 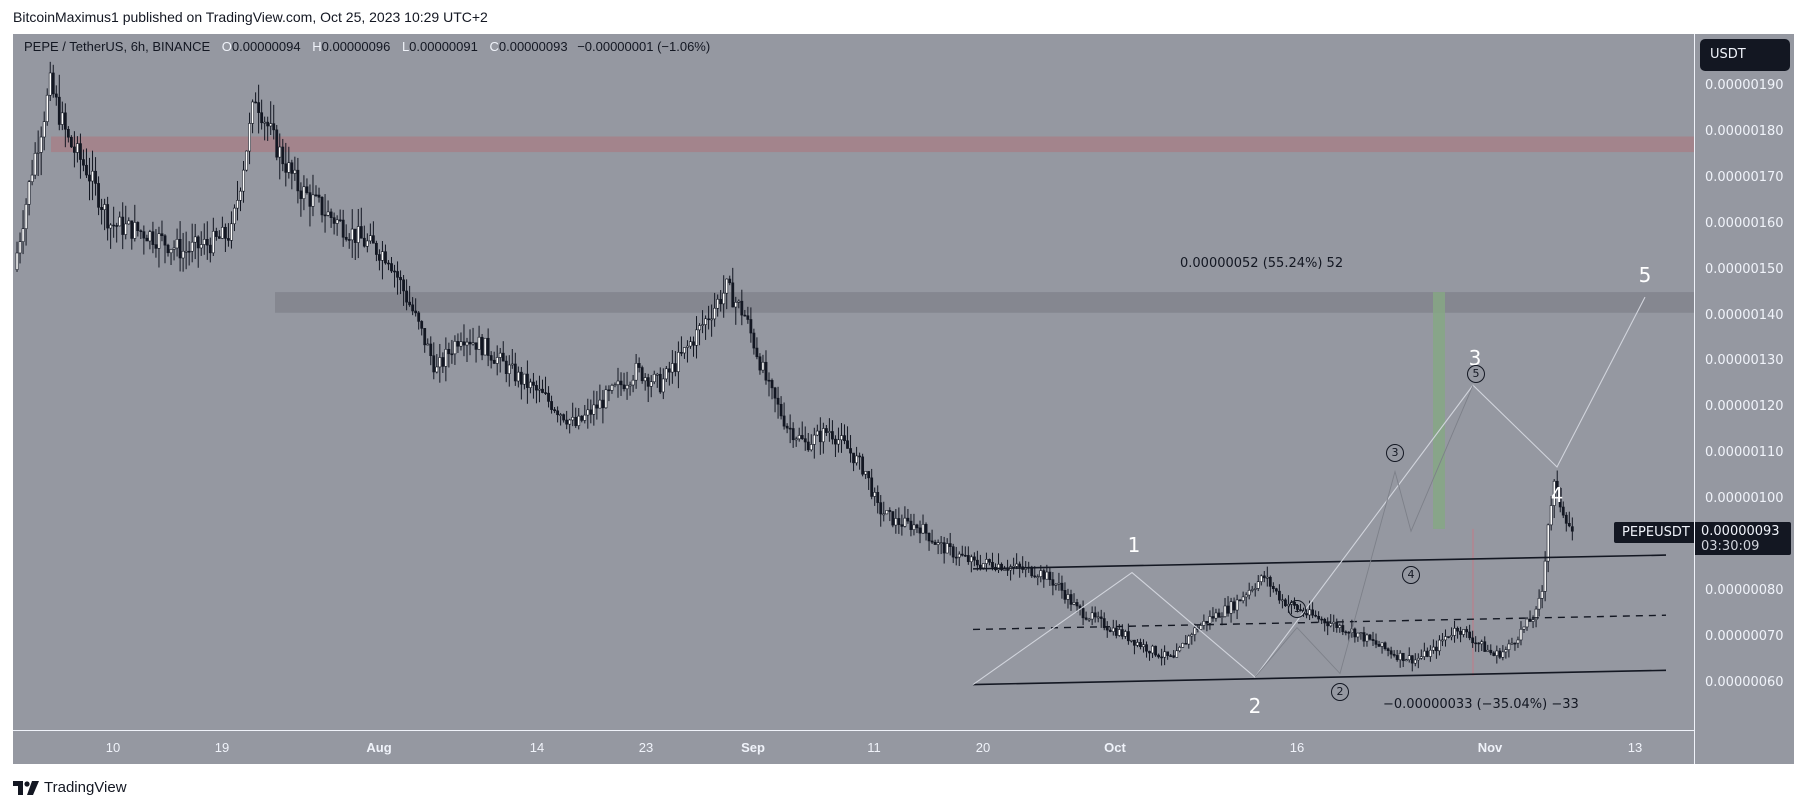 What do you see at coordinates (379, 747) in the screenshot?
I see `time-tick: Aug` at bounding box center [379, 747].